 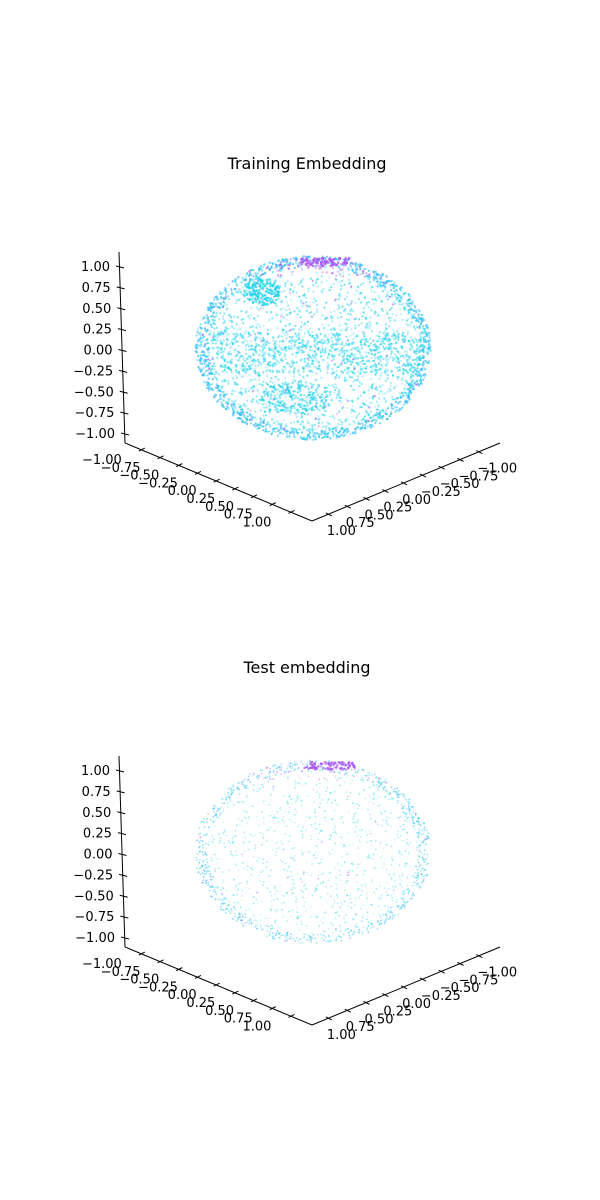 What do you see at coordinates (125, 434) in the screenshot?
I see `z-tick-mark` at bounding box center [125, 434].